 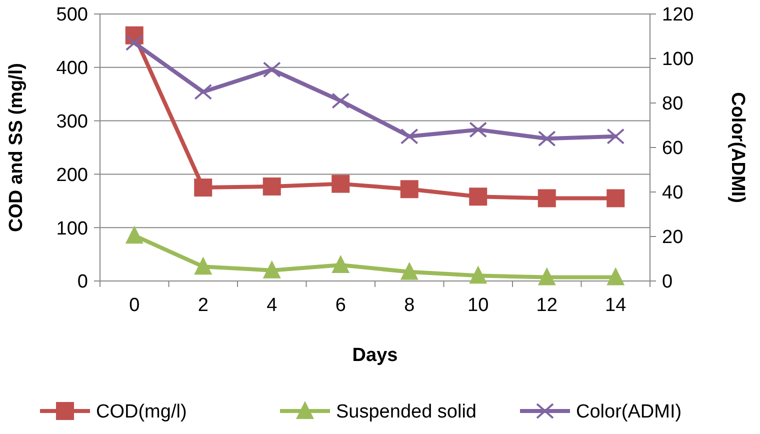 What do you see at coordinates (16, 147) in the screenshot?
I see `y-axis-title: COD and SS (mg/l)` at bounding box center [16, 147].